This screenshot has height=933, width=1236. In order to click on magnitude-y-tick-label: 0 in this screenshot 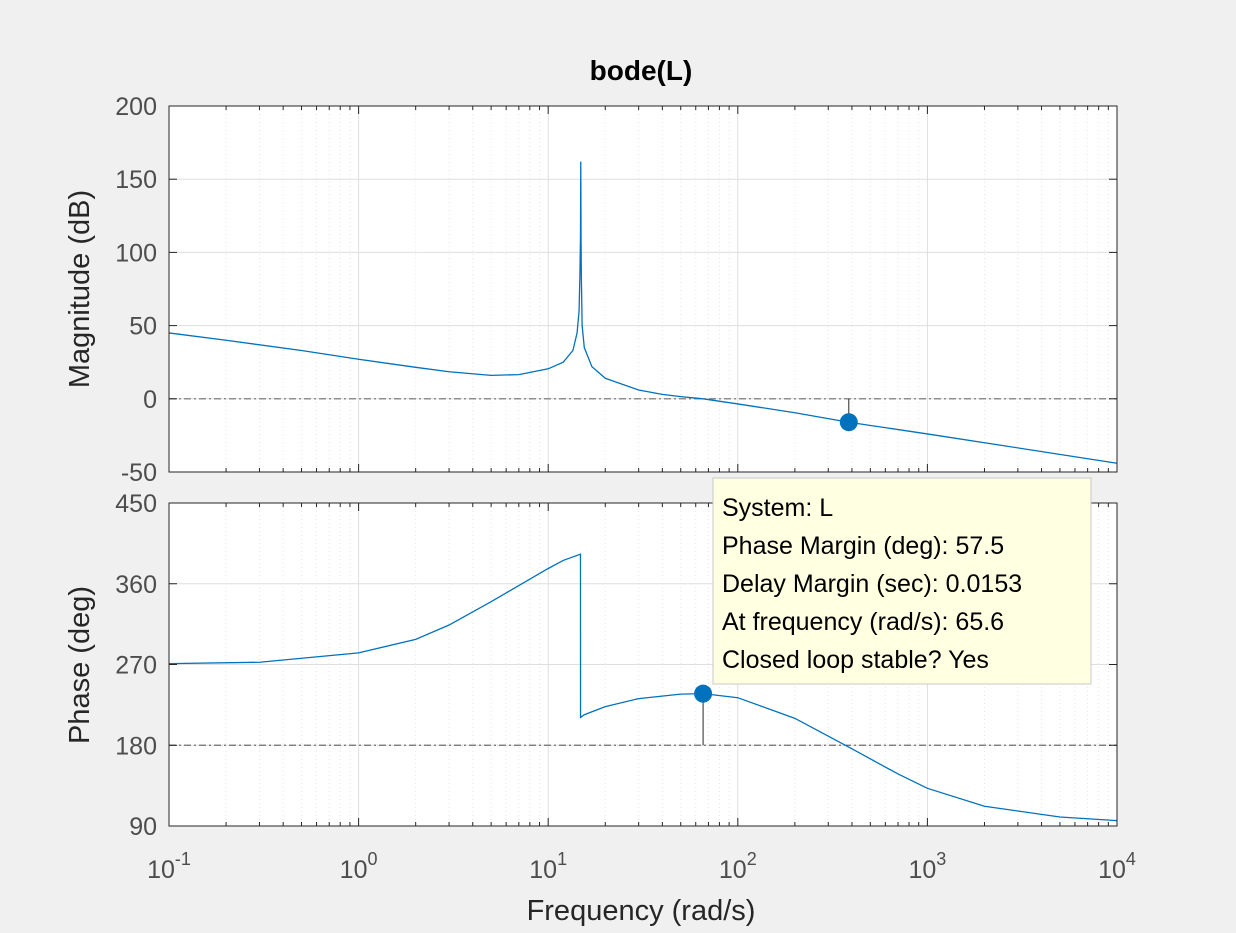, I will do `click(150, 400)`.